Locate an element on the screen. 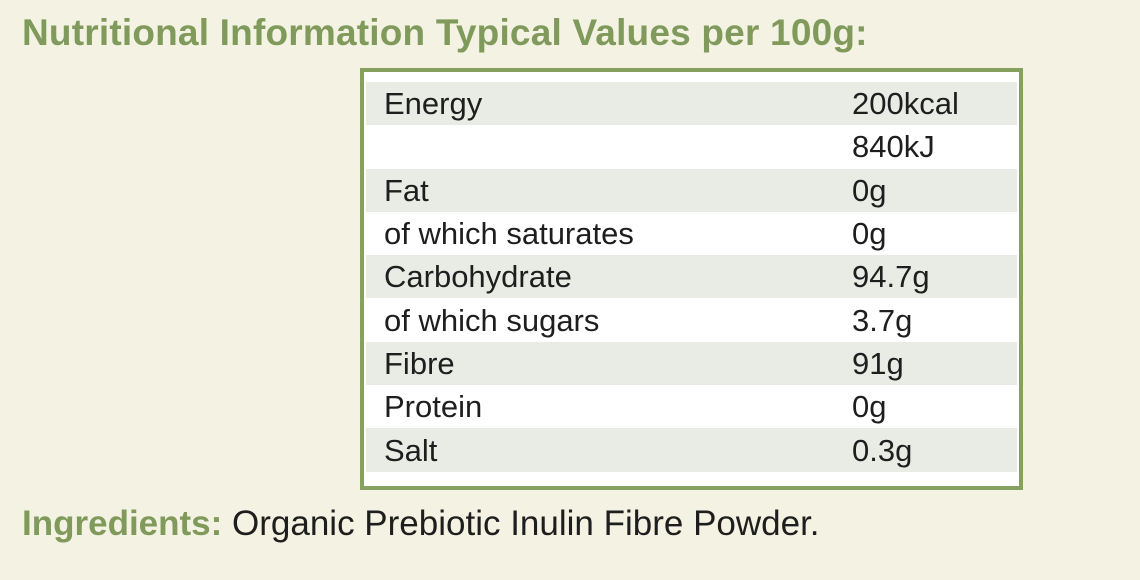 Image resolution: width=1140 pixels, height=580 pixels. table-row: Fibre 91g is located at coordinates (691, 363).